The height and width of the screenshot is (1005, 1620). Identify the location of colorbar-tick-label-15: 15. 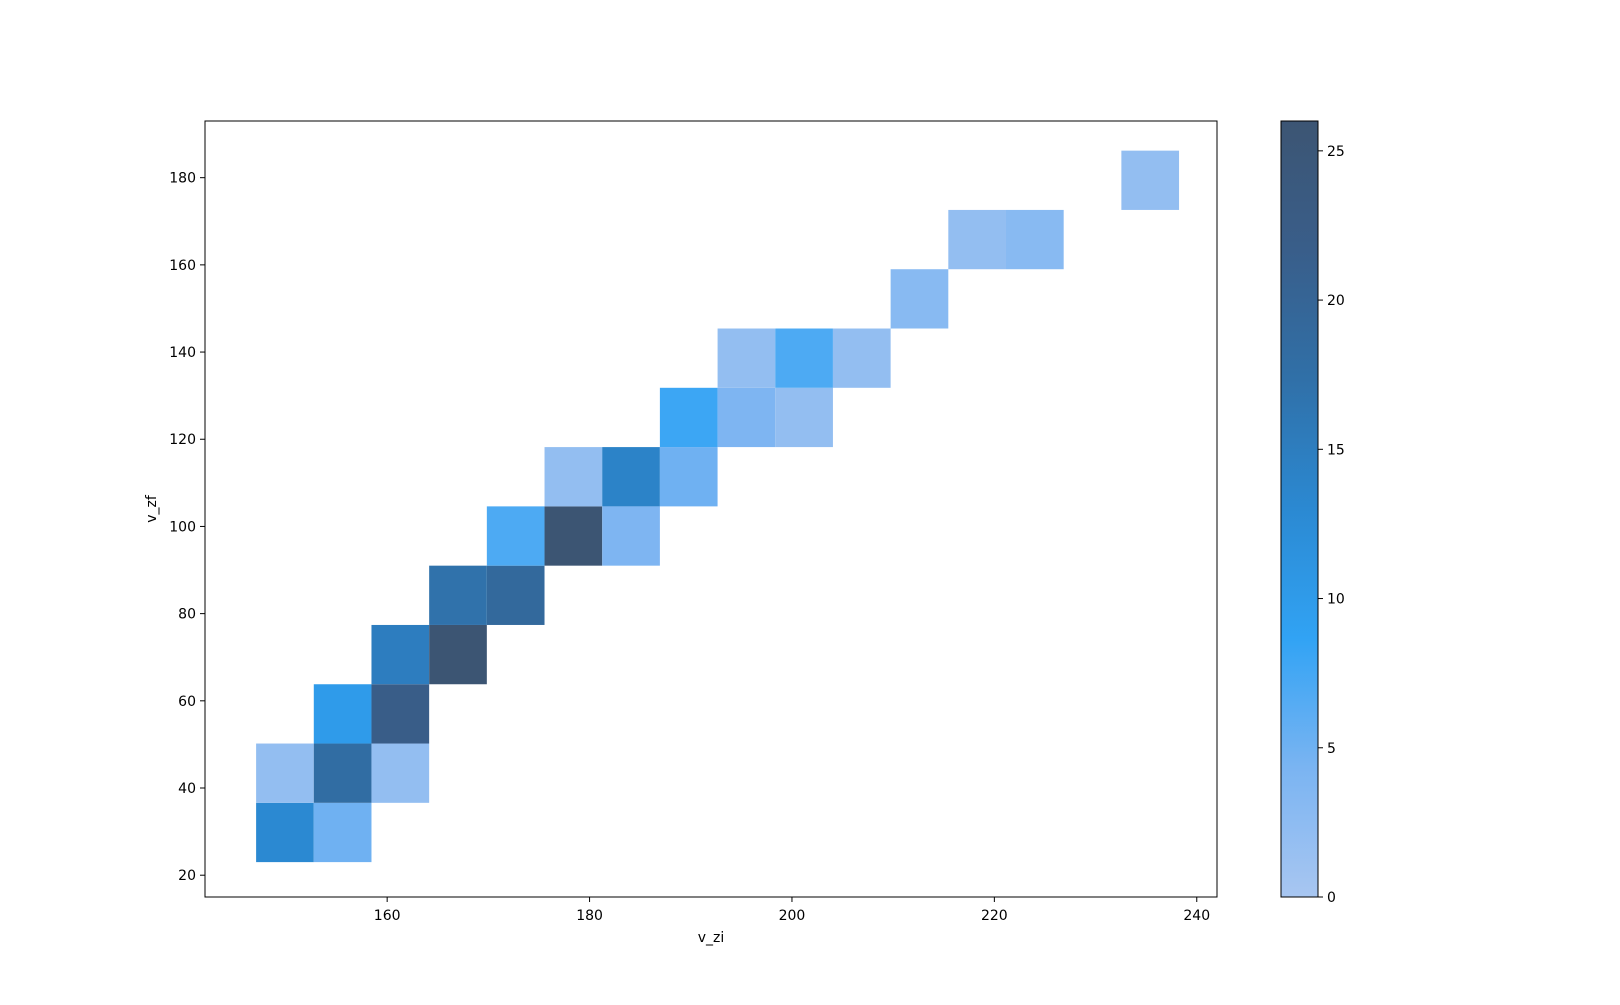
(1336, 450).